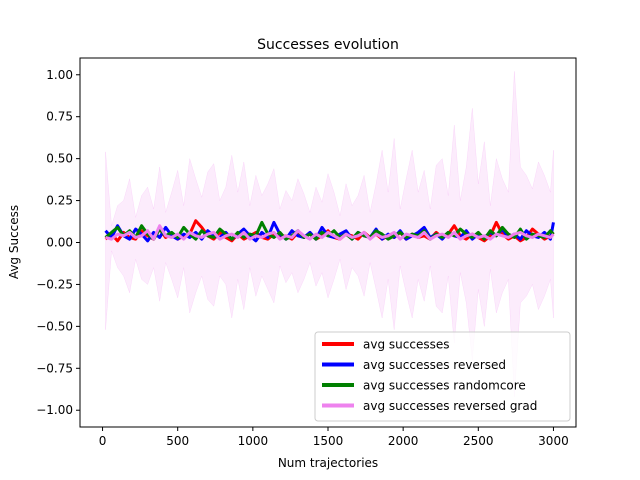 The width and height of the screenshot is (640, 480). What do you see at coordinates (478, 441) in the screenshot?
I see `x-tick-label: 2500` at bounding box center [478, 441].